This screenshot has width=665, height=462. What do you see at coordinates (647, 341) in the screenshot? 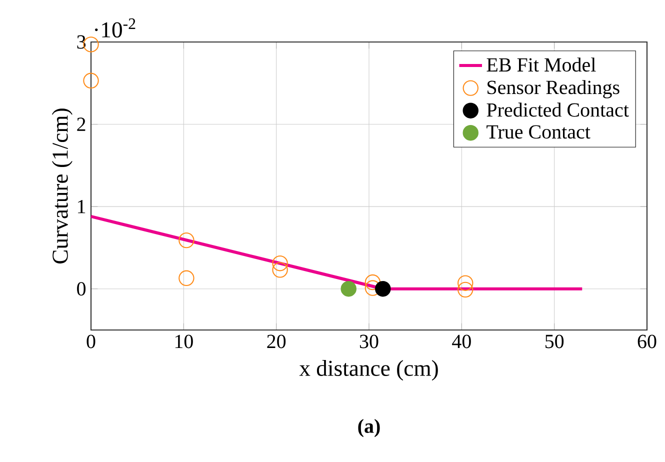
I see `x-tick-label: 60` at bounding box center [647, 341].